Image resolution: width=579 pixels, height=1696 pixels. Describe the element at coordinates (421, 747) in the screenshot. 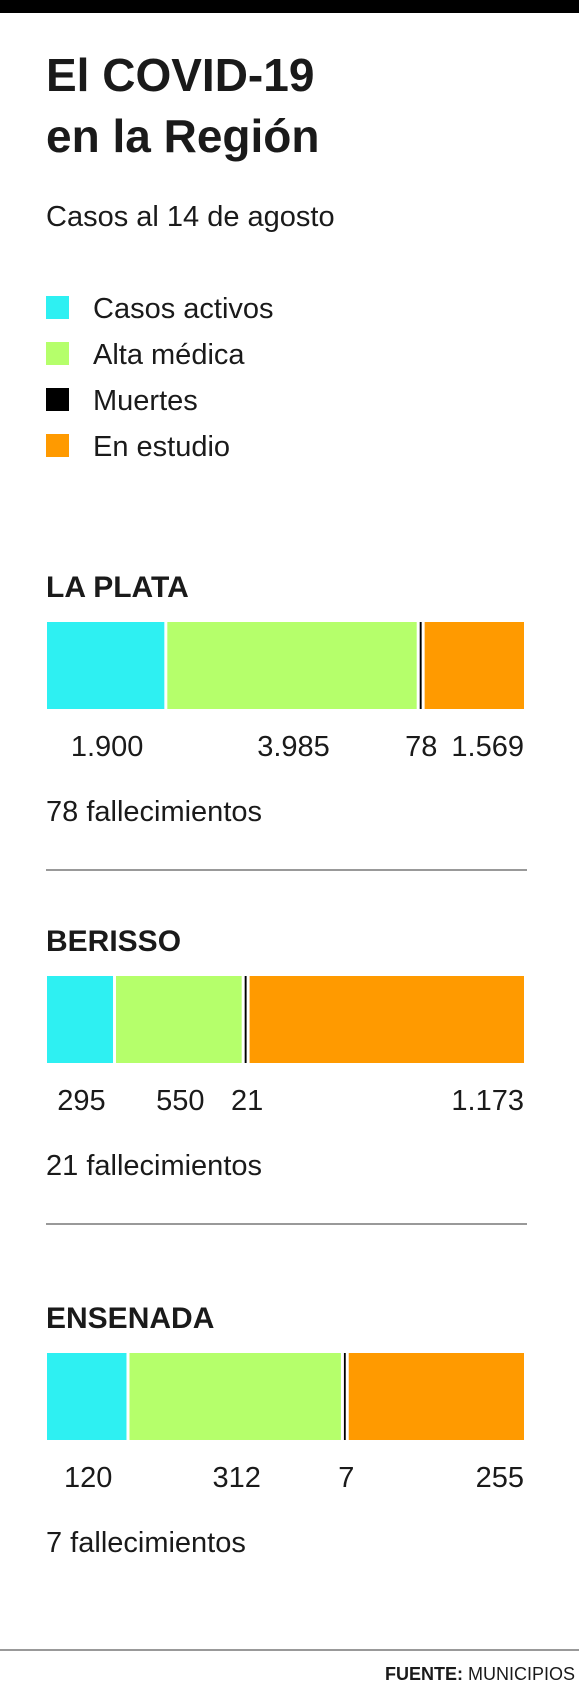

I see `value-label: 78` at that location.